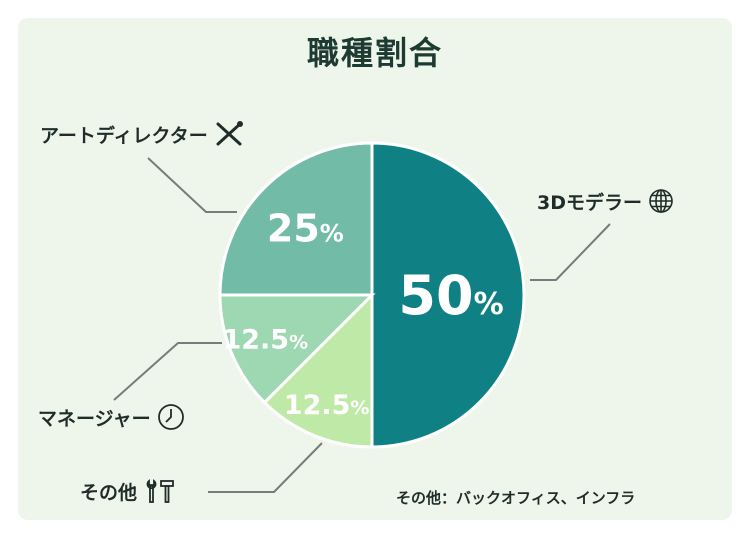 This screenshot has width=750, height=538. Describe the element at coordinates (305, 229) in the screenshot. I see `slice-percent-3: 25%` at that location.